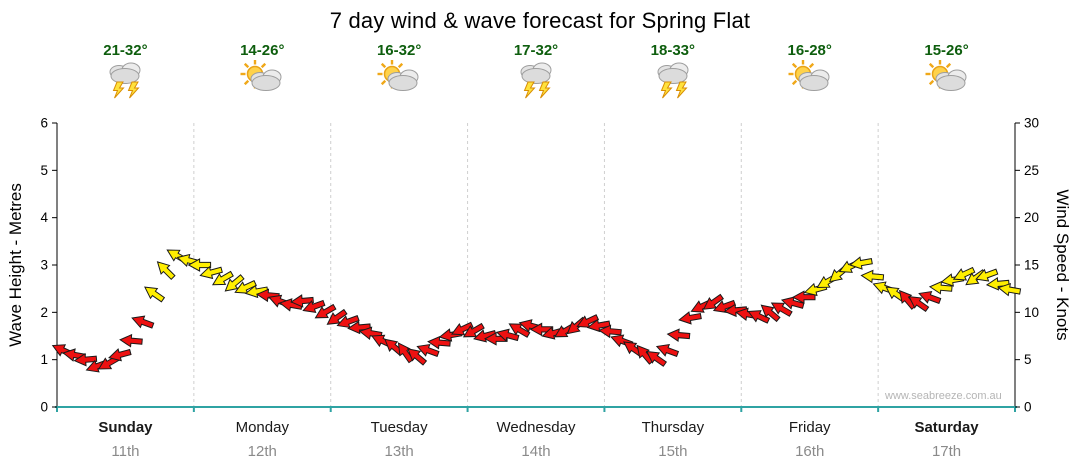 This screenshot has height=475, width=1080. I want to click on day-date: 11th, so click(125, 451).